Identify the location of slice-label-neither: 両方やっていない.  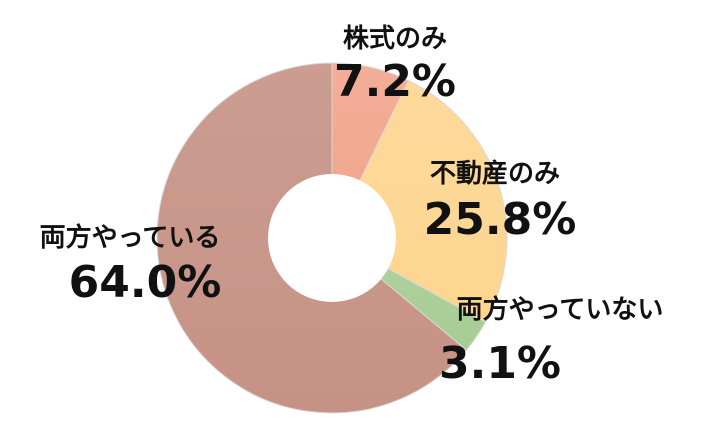
(560, 309).